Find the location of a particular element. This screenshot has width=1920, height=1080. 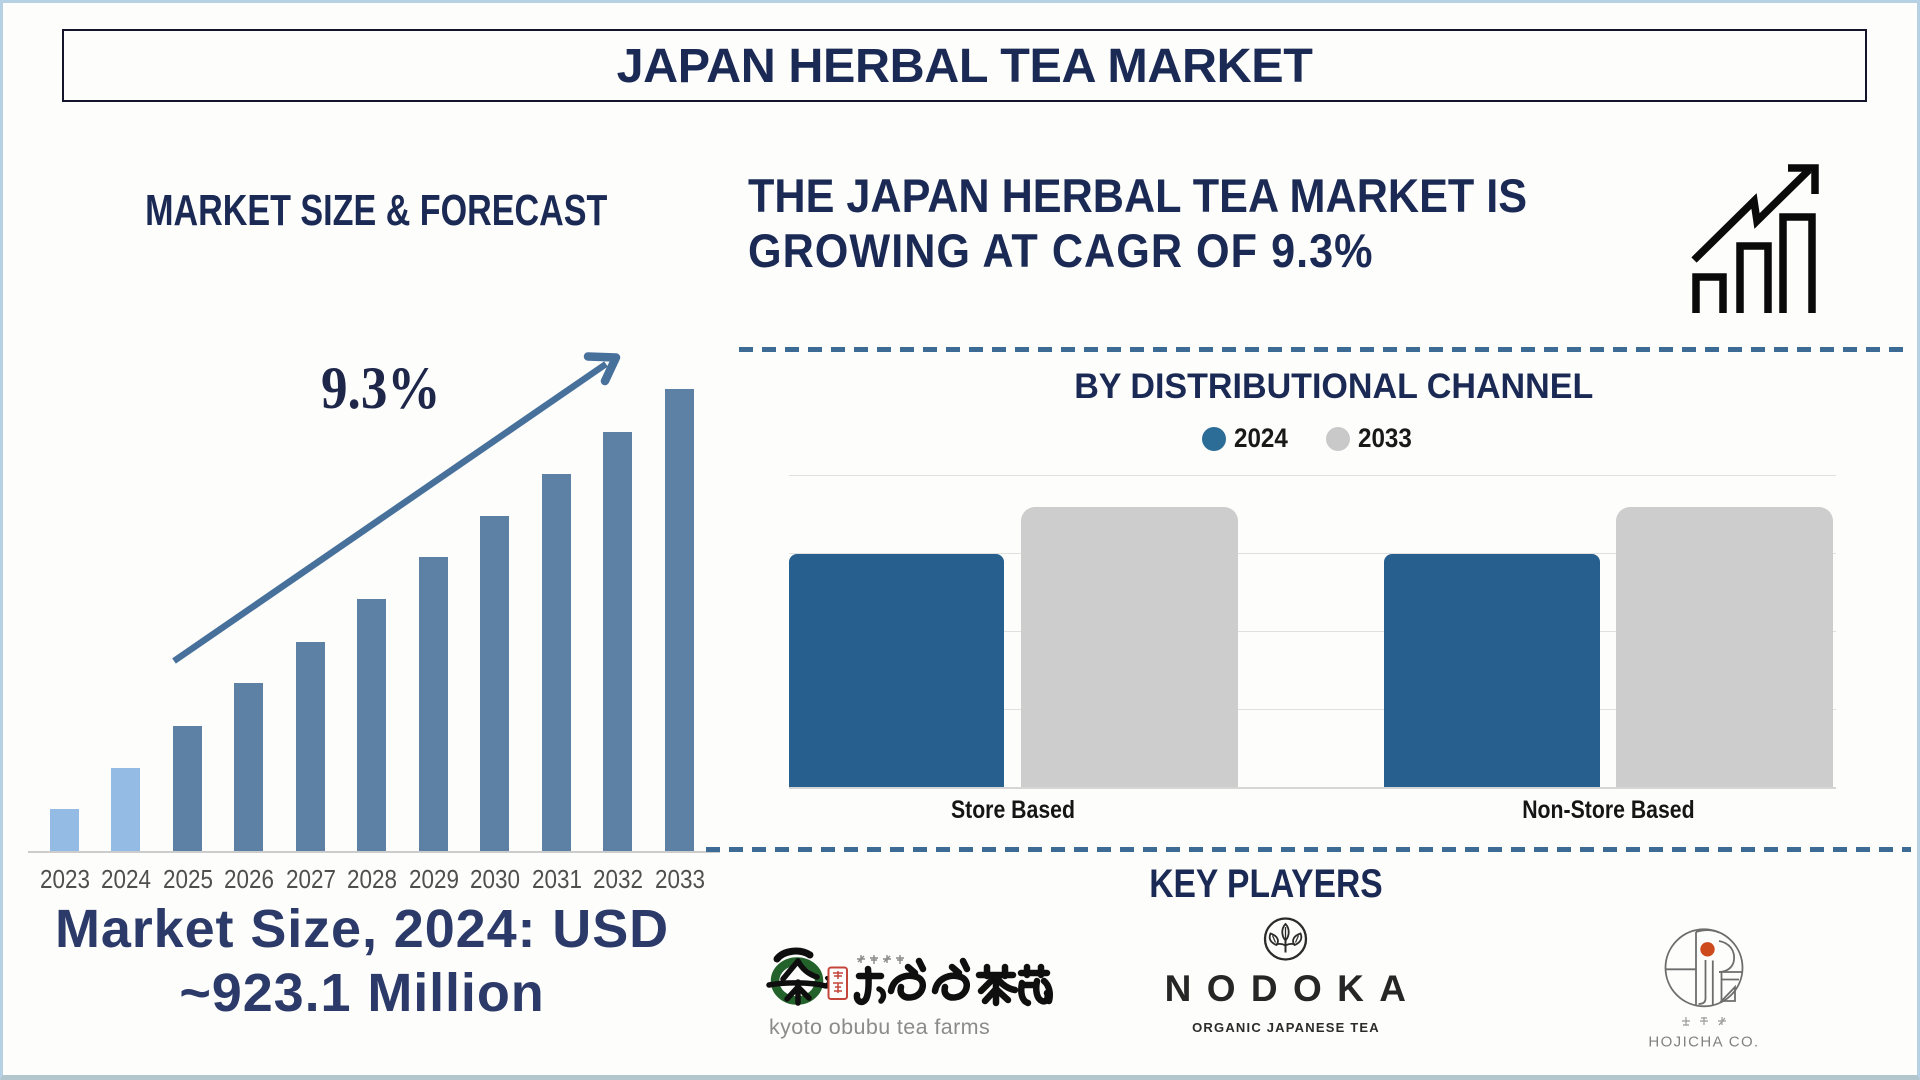

svg-text: NODOKA is located at coordinates (1287, 988).